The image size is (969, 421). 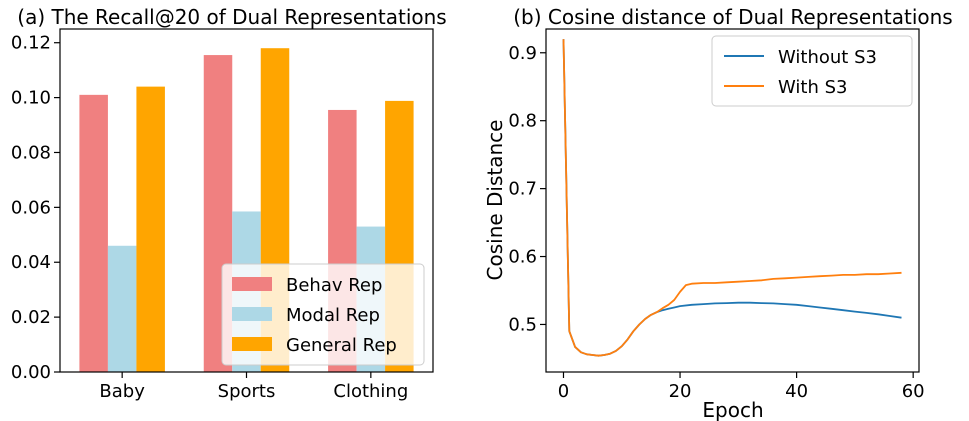 I want to click on bar-general-rep-baby, so click(x=150, y=229).